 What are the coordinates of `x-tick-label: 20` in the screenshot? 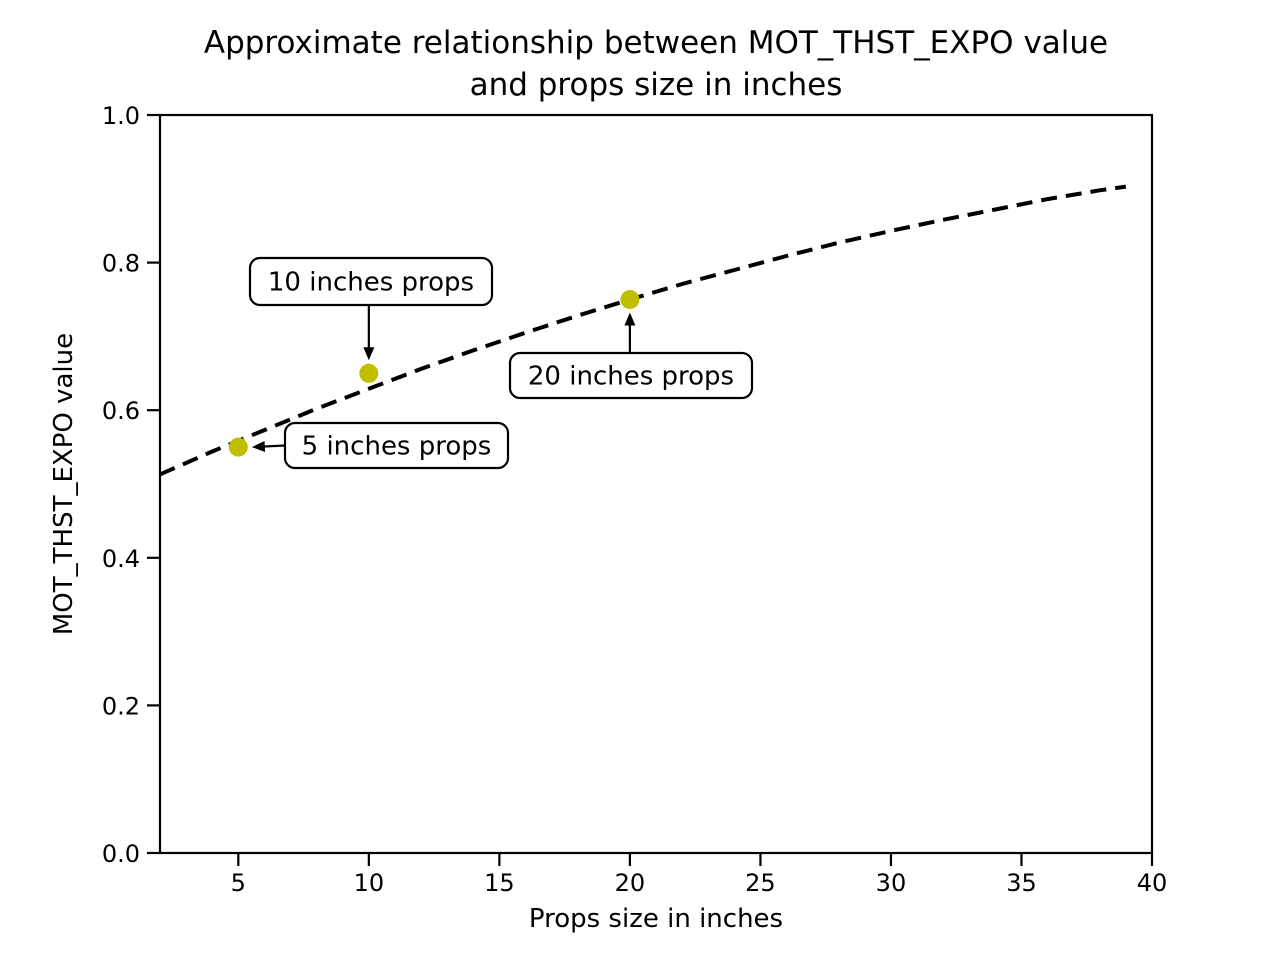 It's located at (630, 883).